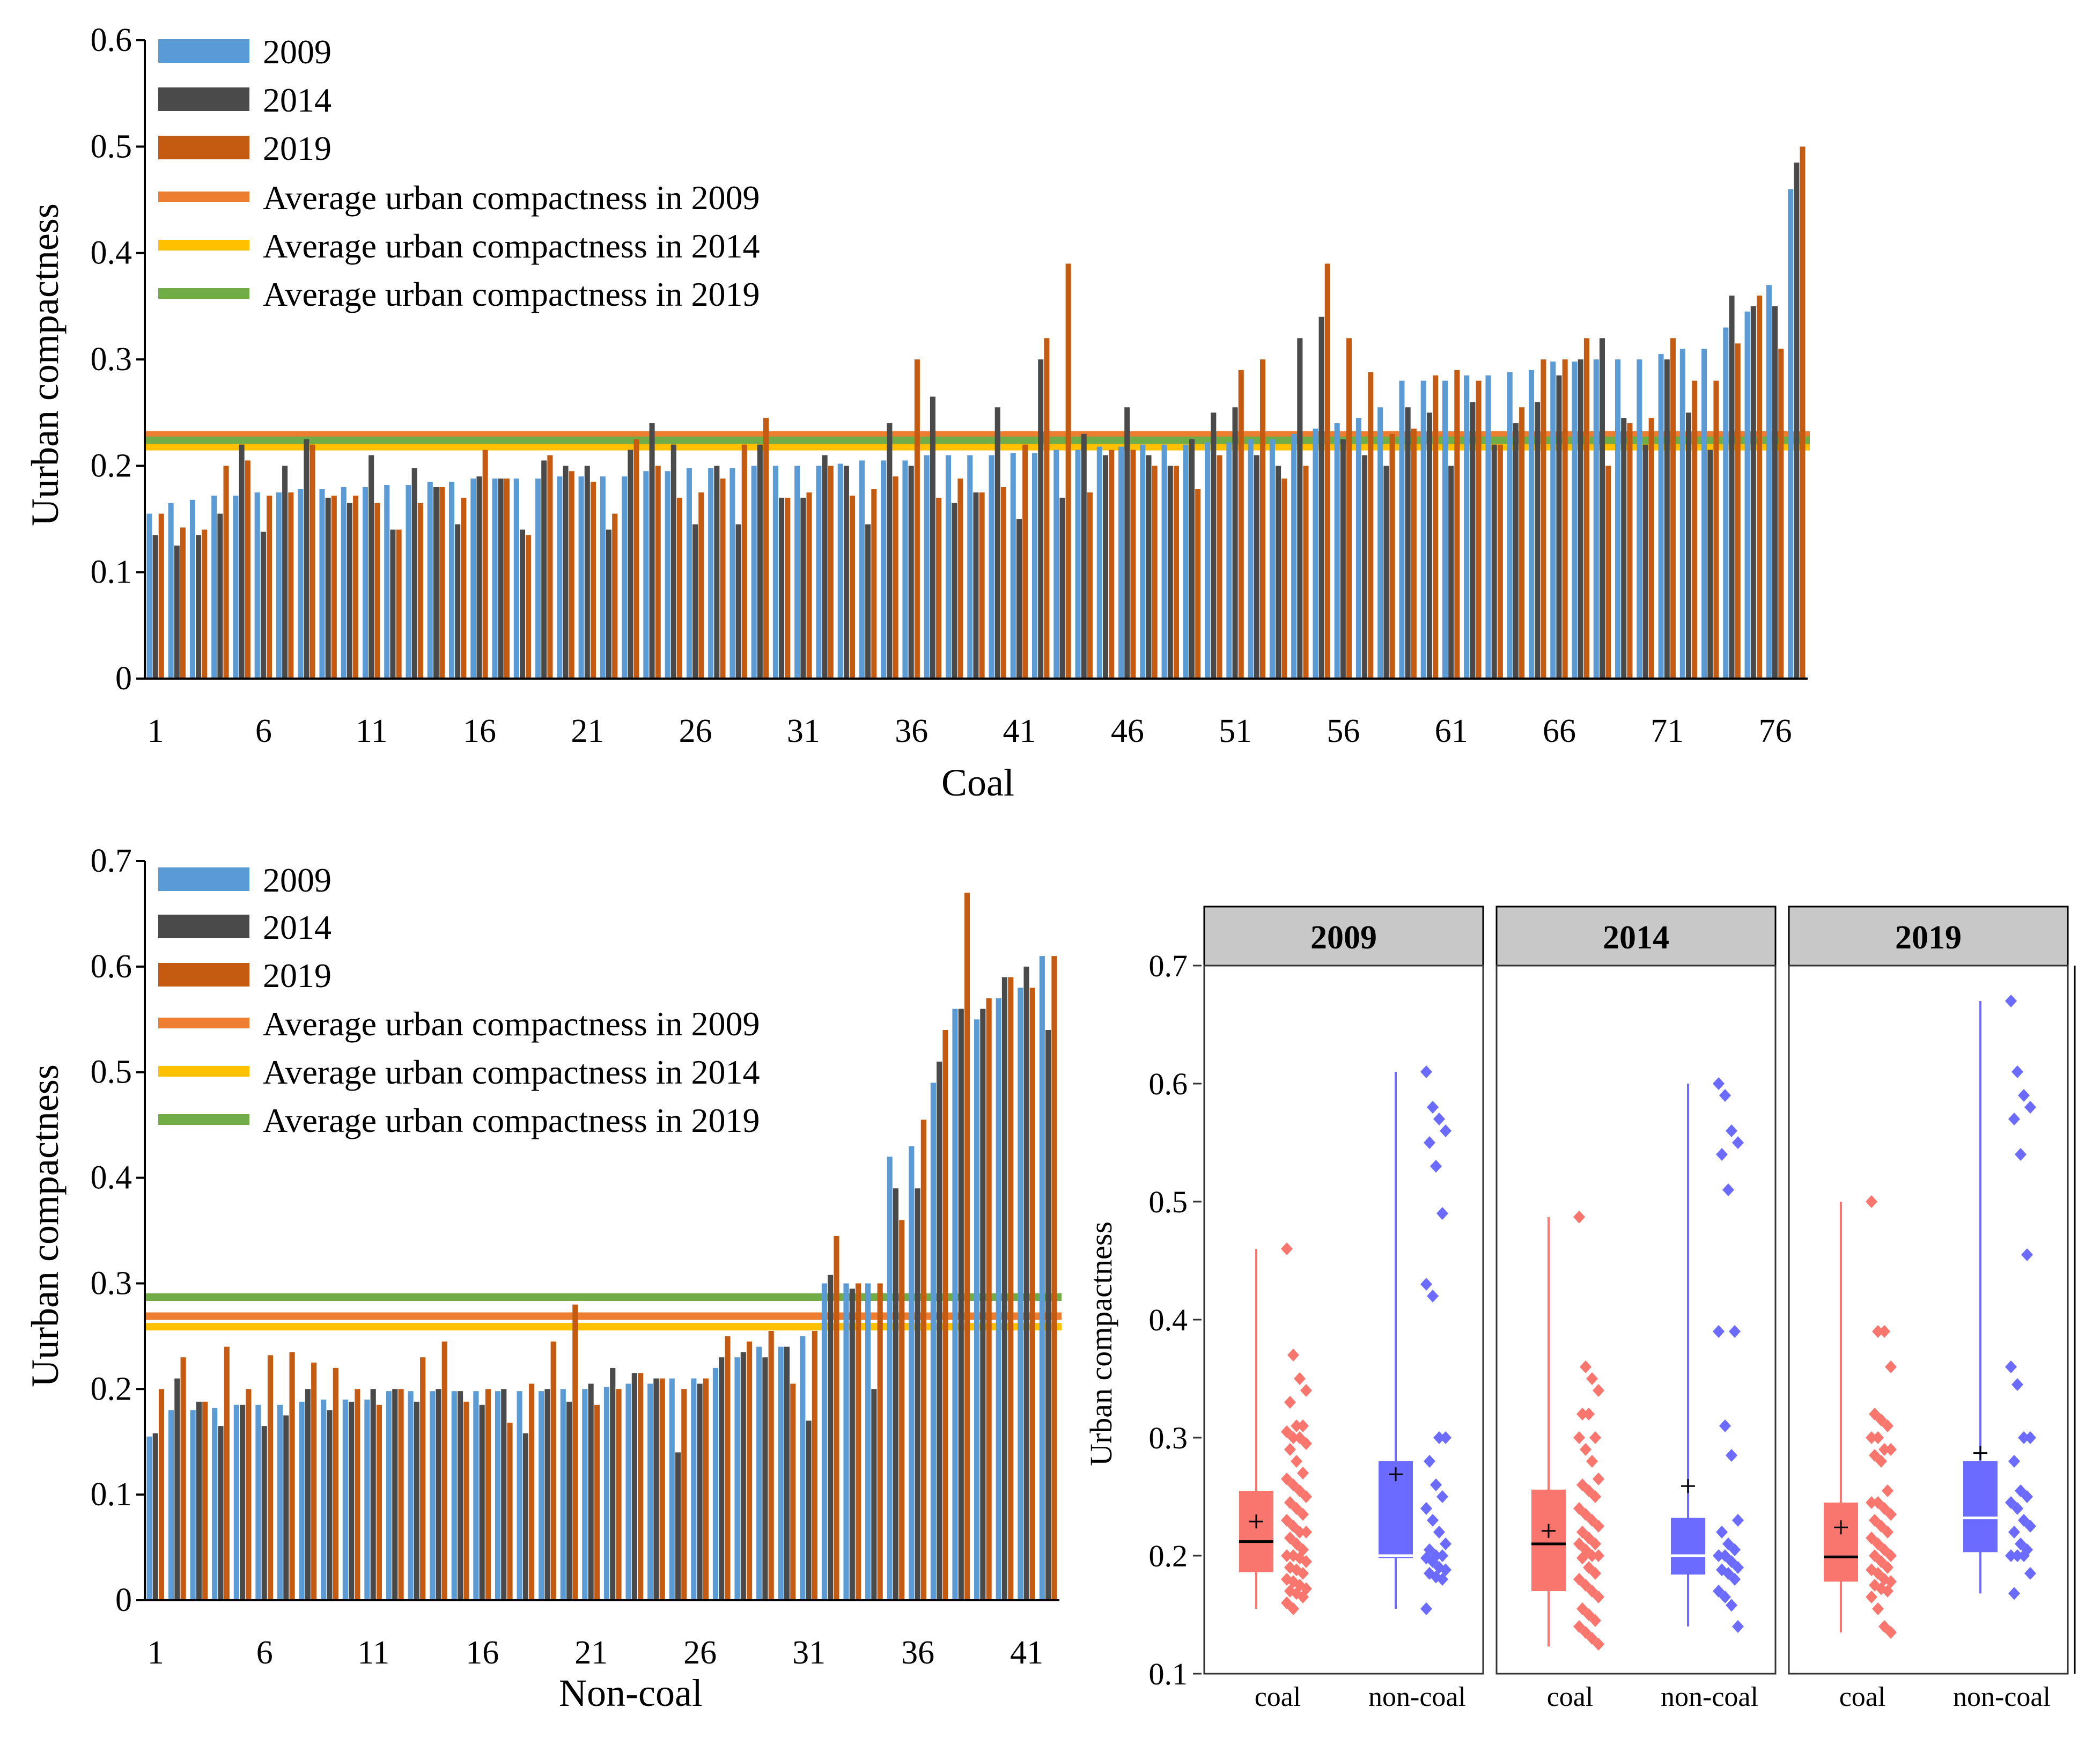 The image size is (2100, 1737). I want to click on noncoal-x-tick-label: 11, so click(373, 1653).